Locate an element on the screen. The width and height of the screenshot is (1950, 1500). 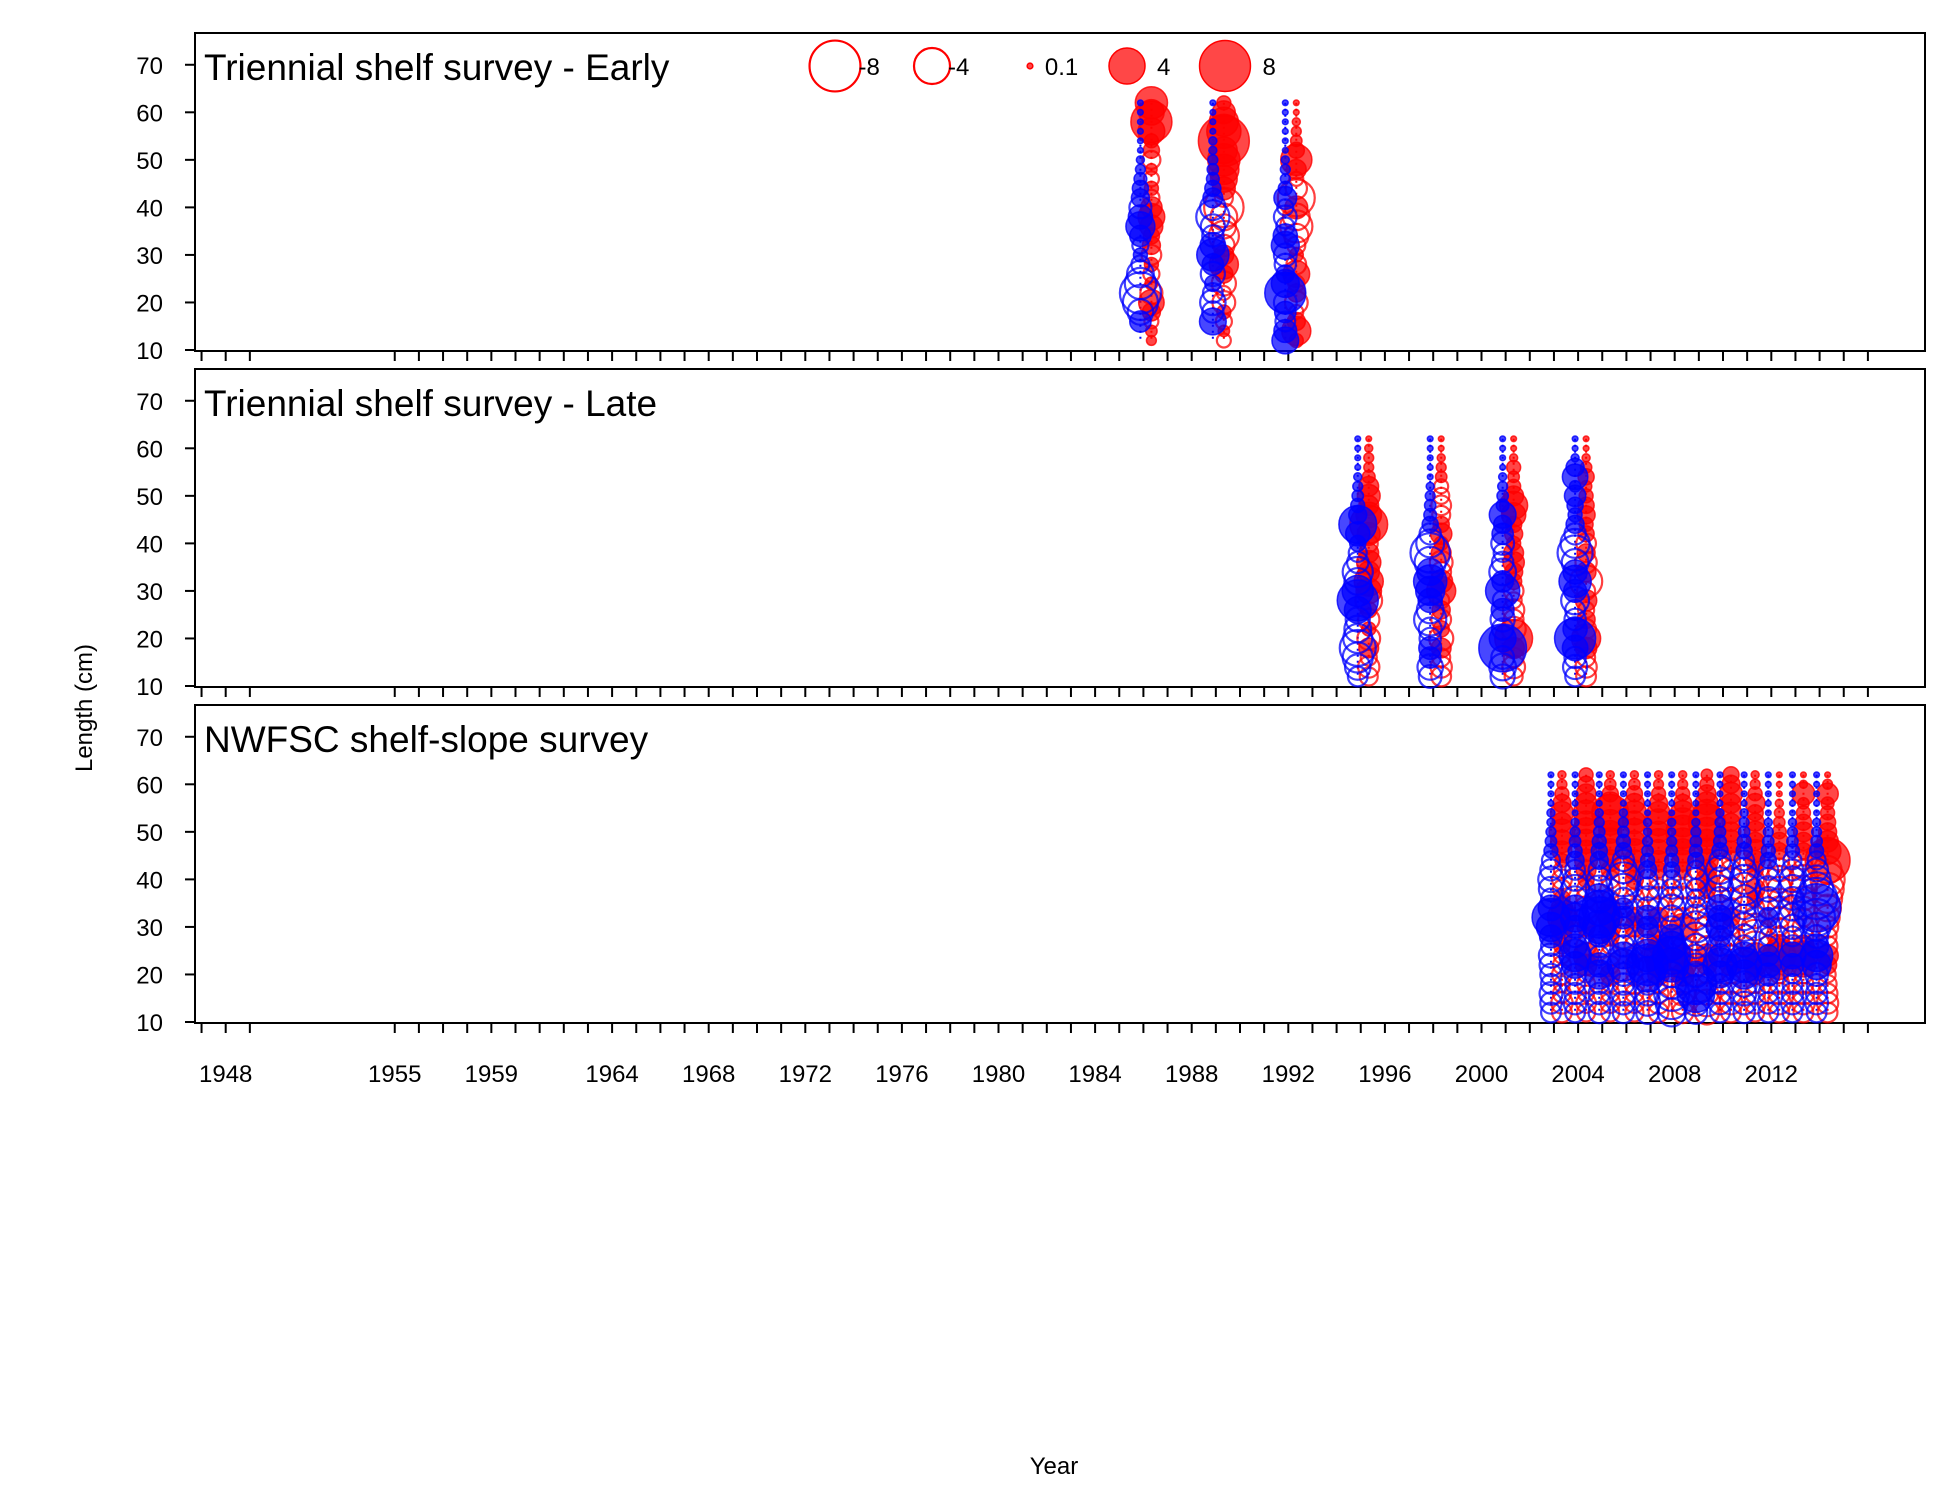
y-tick-label: 70 is located at coordinates (149, 66).